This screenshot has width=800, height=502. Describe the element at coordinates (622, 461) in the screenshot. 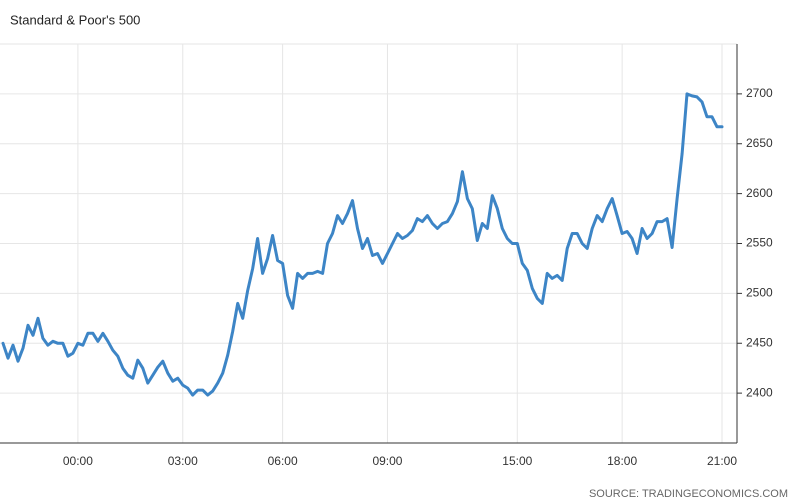

I see `x-tick-label: 18:00` at that location.